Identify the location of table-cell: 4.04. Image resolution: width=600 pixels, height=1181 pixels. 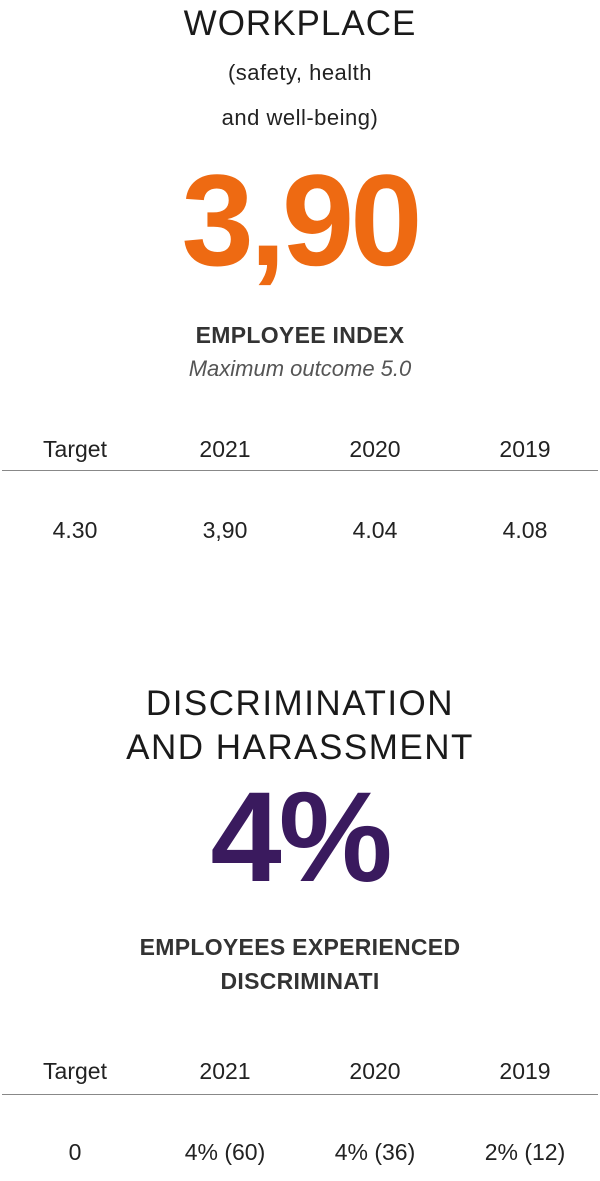
(375, 530).